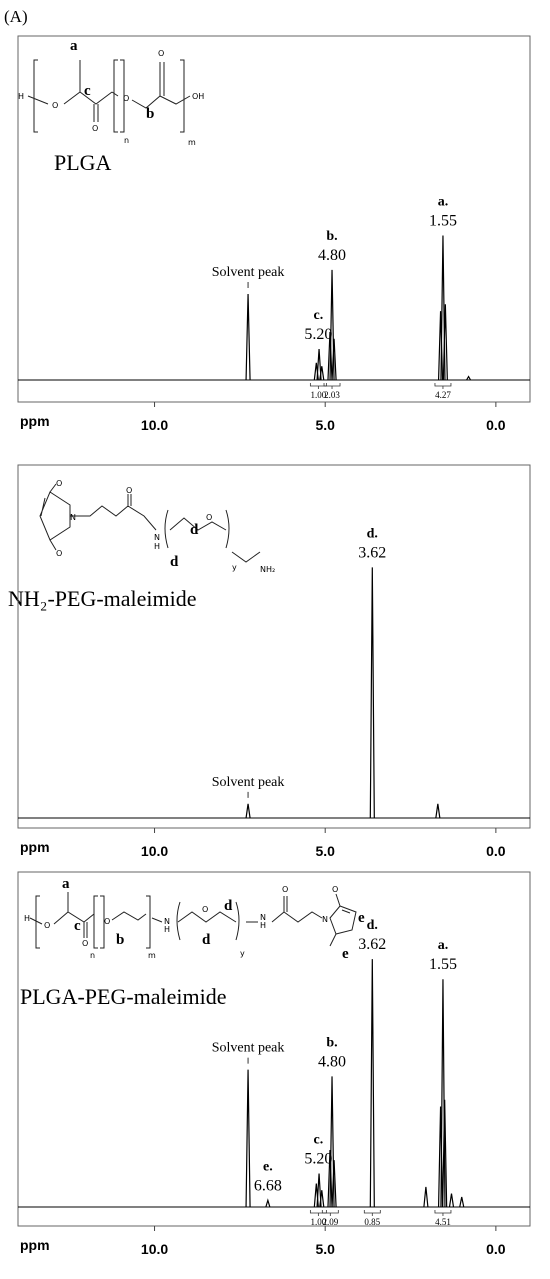  Describe the element at coordinates (443, 395) in the screenshot. I see `integral-value: 4.27` at that location.